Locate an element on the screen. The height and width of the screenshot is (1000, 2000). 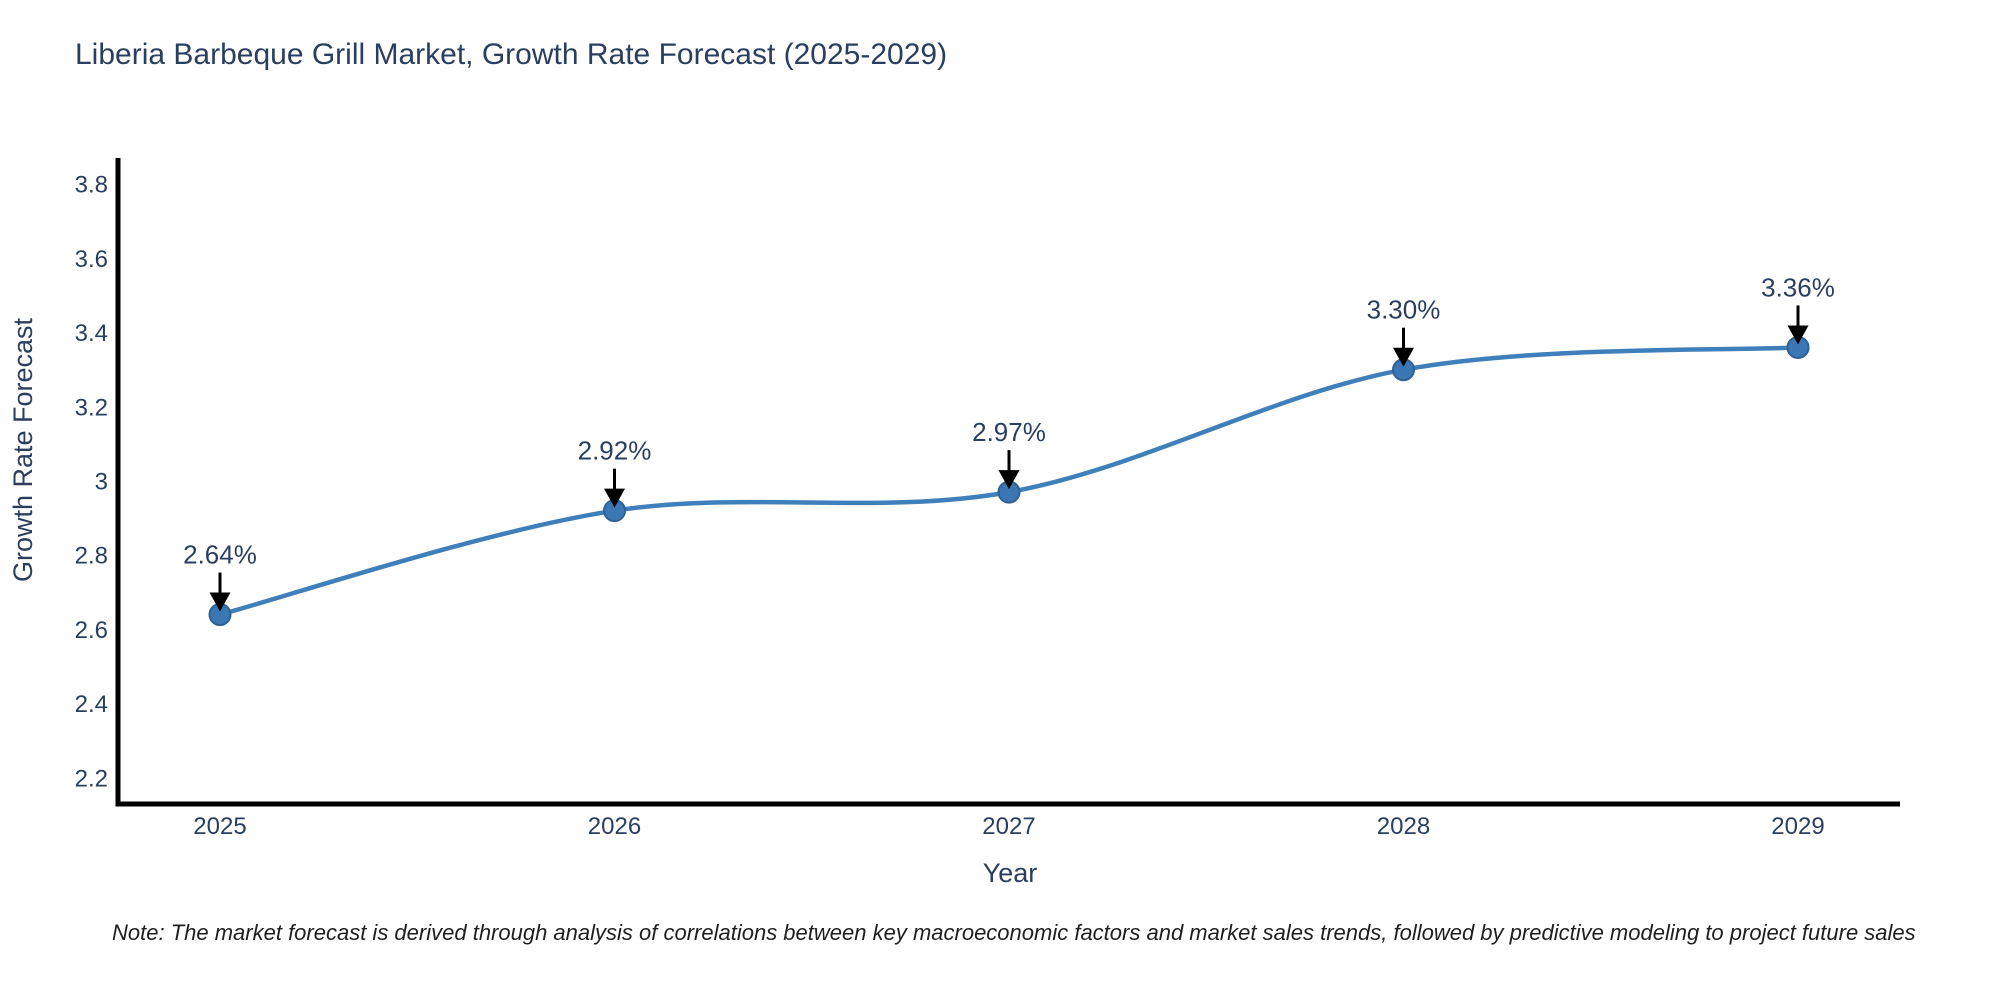
y-tick-label: 3.8 is located at coordinates (91, 185).